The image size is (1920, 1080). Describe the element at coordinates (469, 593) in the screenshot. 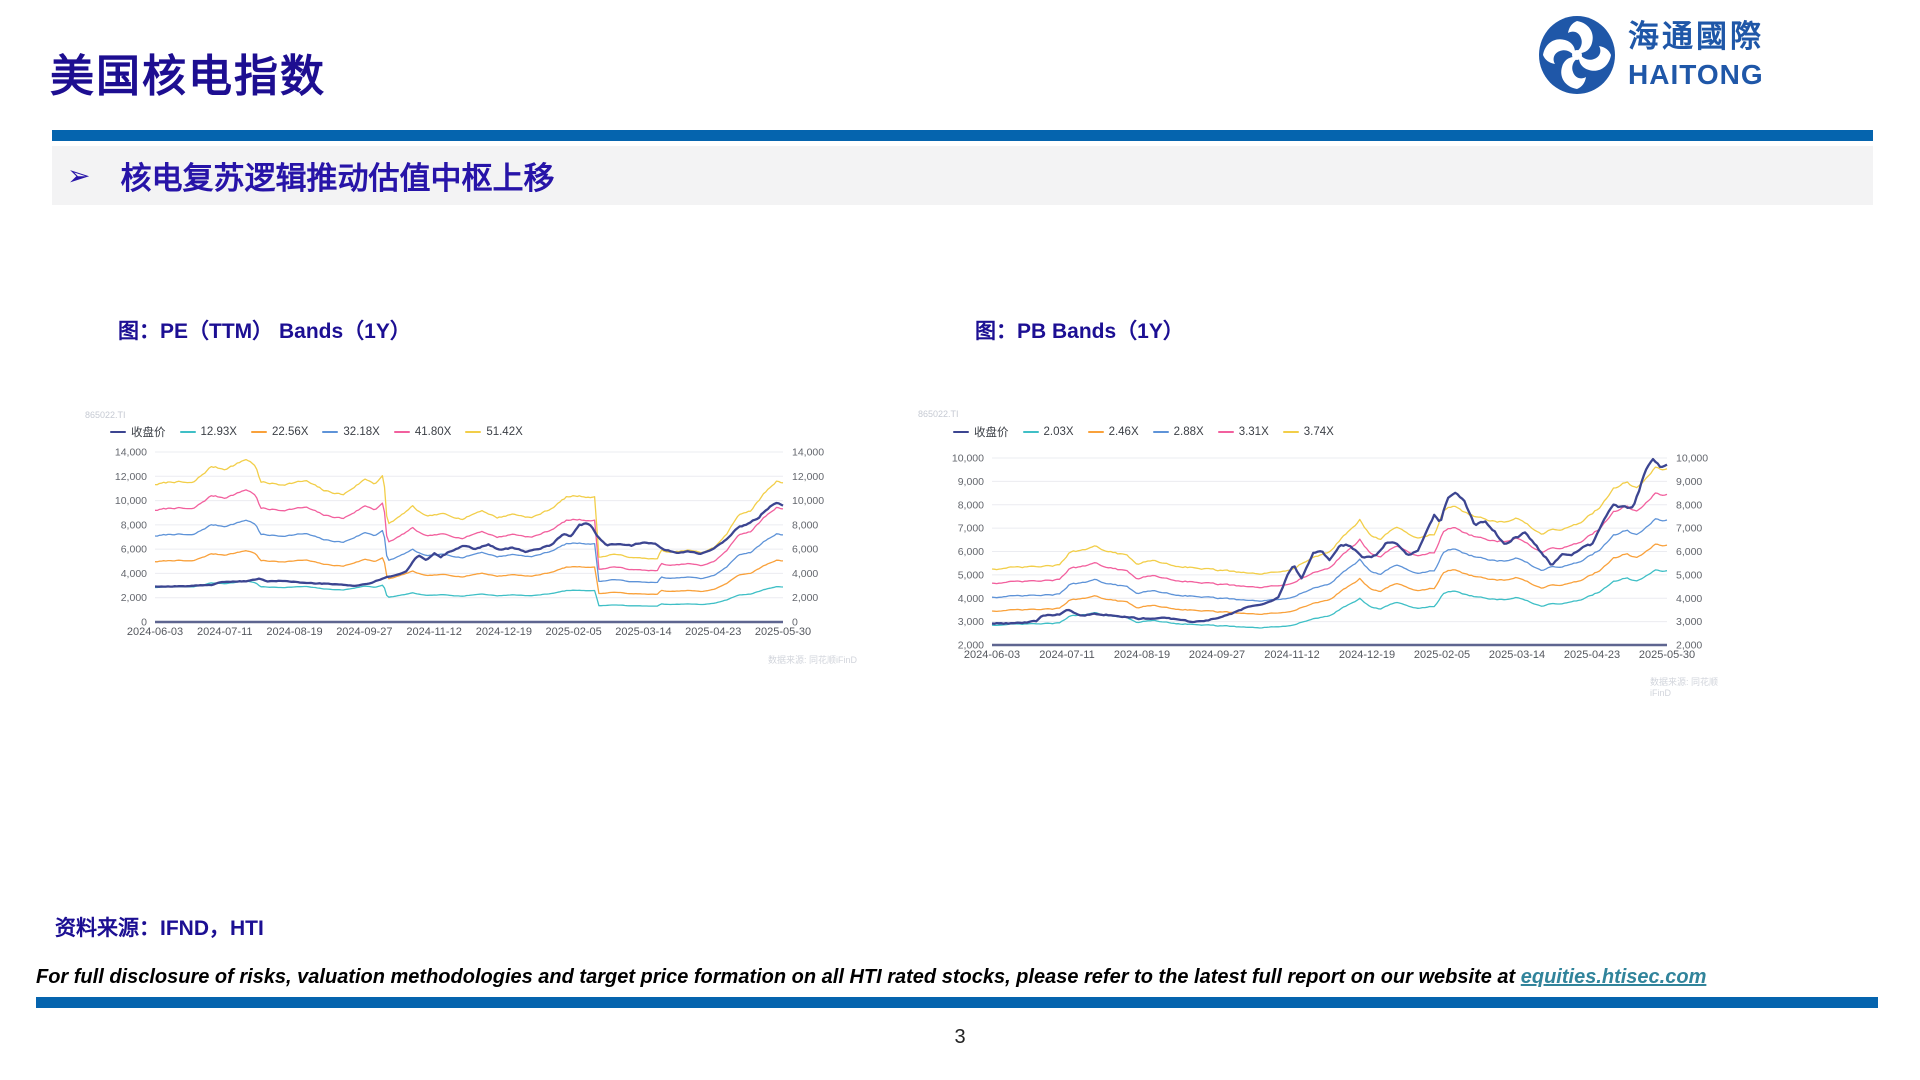

I see `band-line-12.93X` at that location.